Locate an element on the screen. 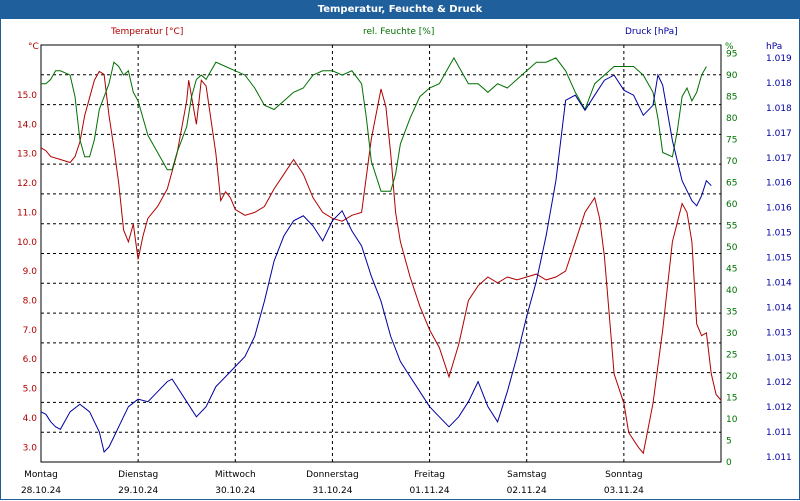 The height and width of the screenshot is (501, 800). humidity-tick-label: 85 is located at coordinates (731, 98).